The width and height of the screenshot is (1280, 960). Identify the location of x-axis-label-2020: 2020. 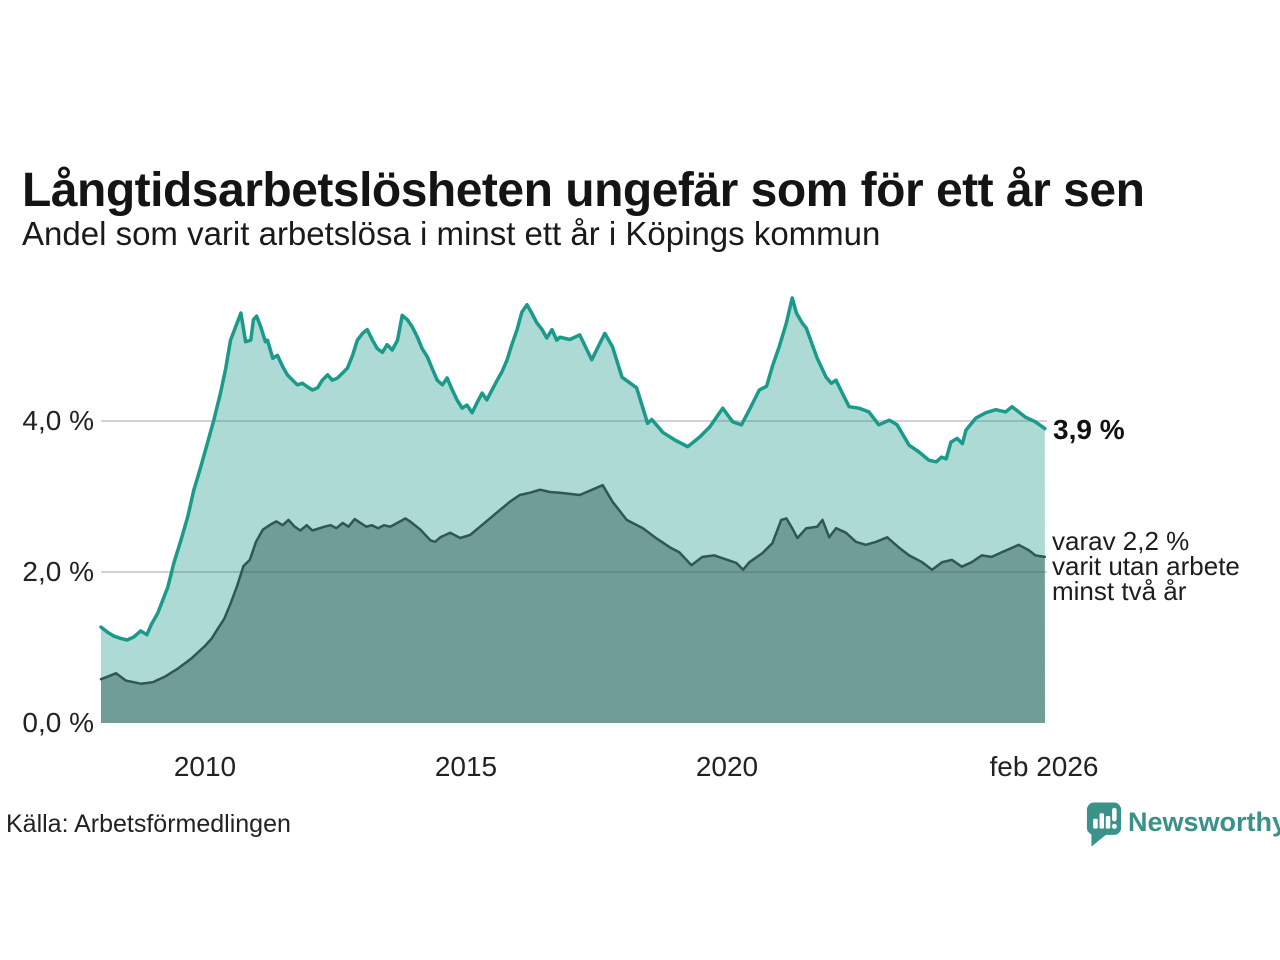
(727, 766).